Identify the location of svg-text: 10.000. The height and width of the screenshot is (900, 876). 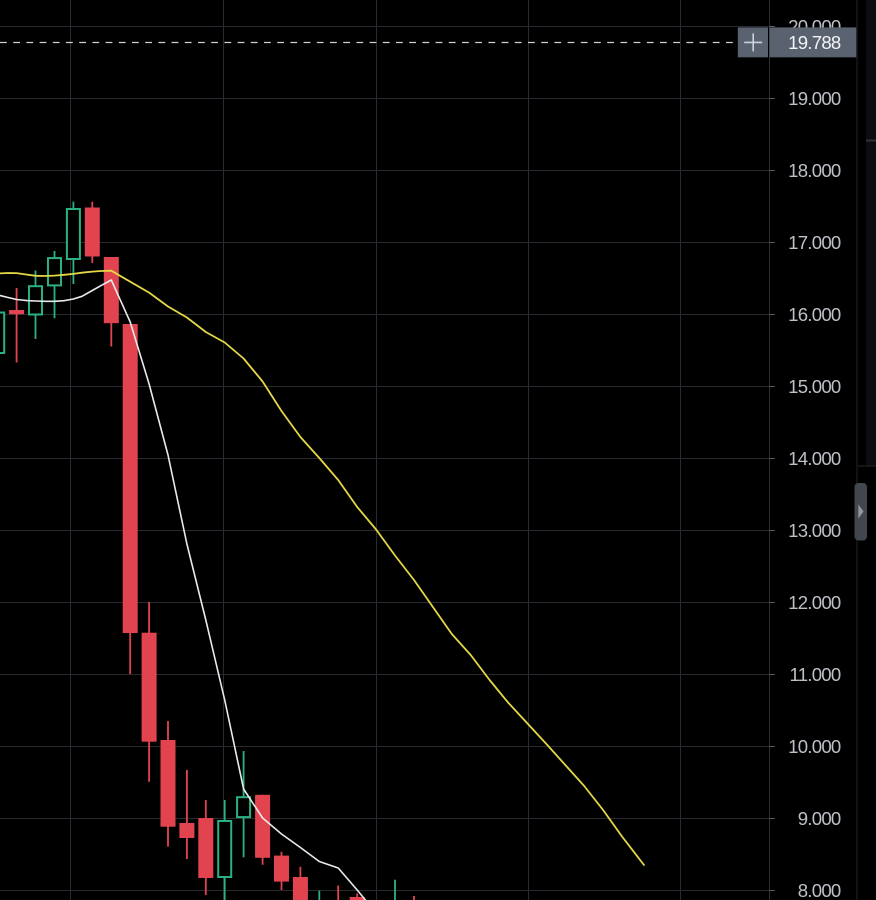
(814, 746).